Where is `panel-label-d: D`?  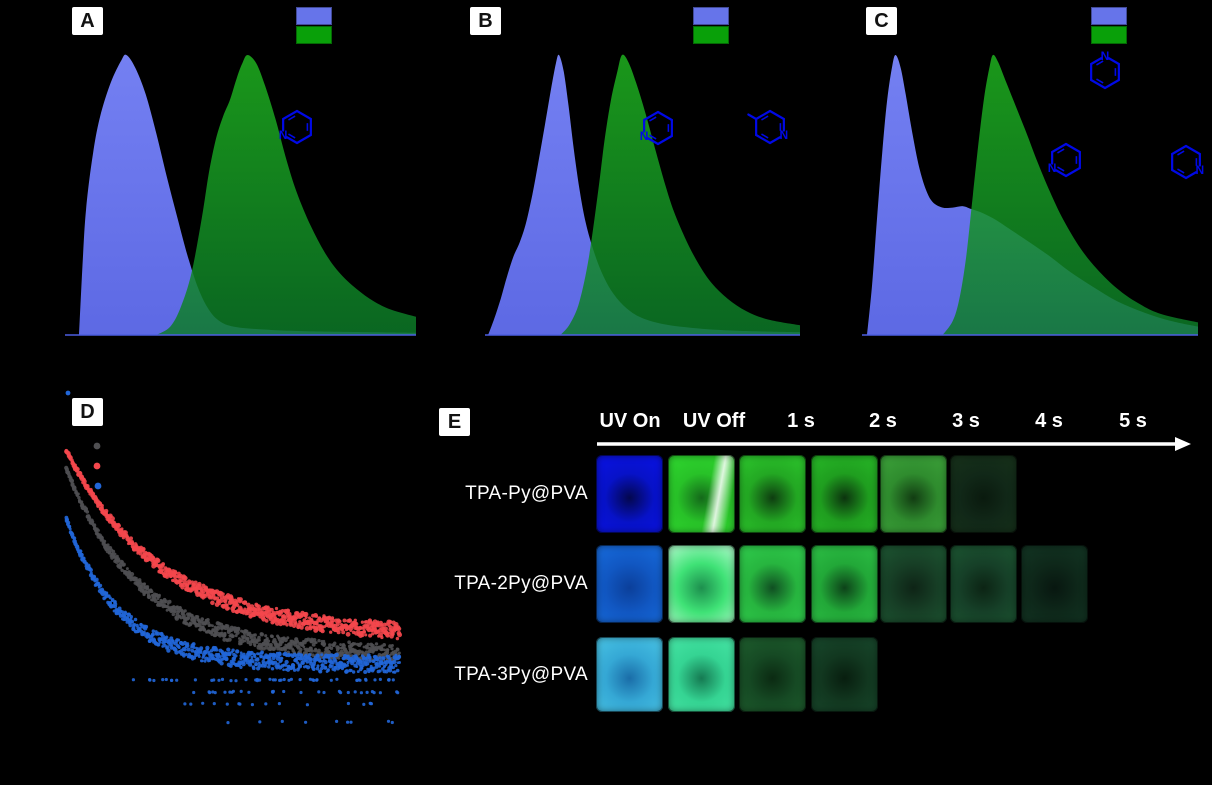 panel-label-d: D is located at coordinates (87, 412).